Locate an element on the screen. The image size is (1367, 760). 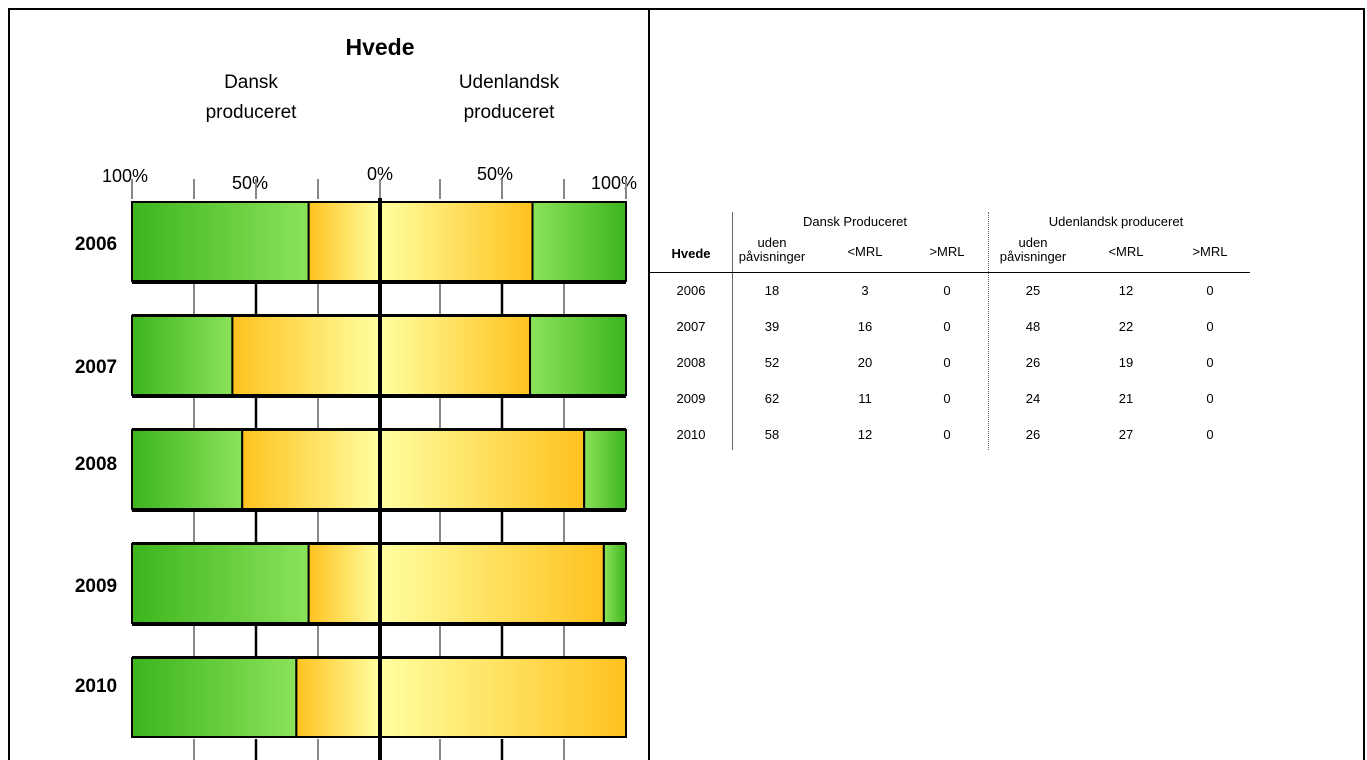
category-label: 2008 is located at coordinates (96, 464).